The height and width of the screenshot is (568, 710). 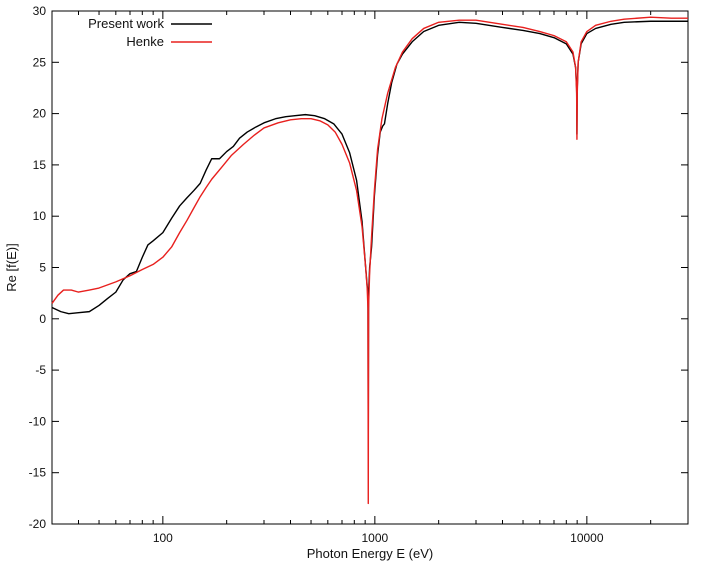 I want to click on y-tick-label: -20, so click(x=38, y=524).